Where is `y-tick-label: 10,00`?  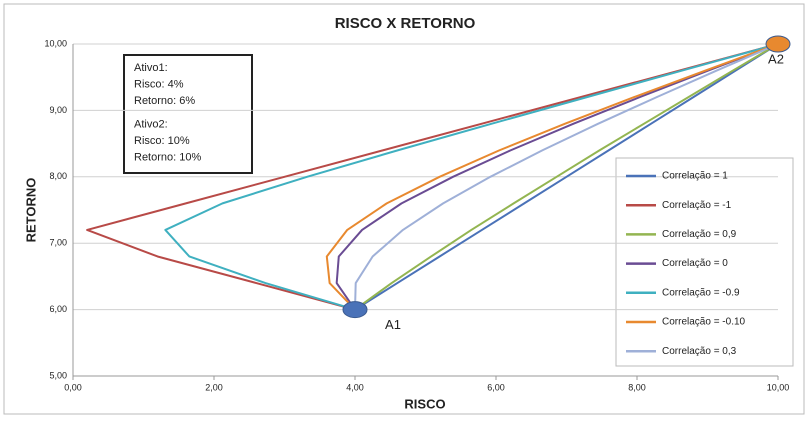 y-tick-label: 10,00 is located at coordinates (55, 43).